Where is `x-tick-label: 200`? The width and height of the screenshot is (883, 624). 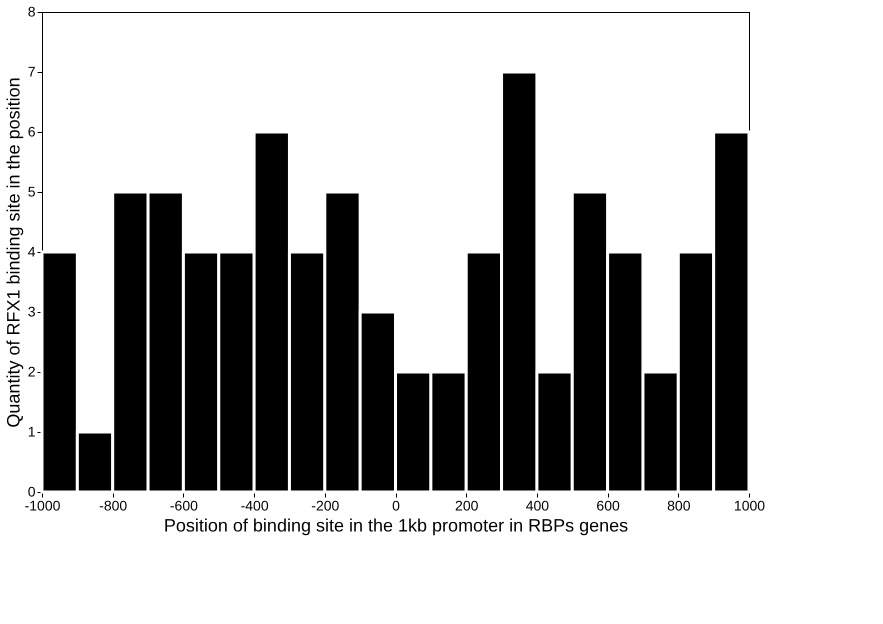
x-tick-label: 200 is located at coordinates (467, 506).